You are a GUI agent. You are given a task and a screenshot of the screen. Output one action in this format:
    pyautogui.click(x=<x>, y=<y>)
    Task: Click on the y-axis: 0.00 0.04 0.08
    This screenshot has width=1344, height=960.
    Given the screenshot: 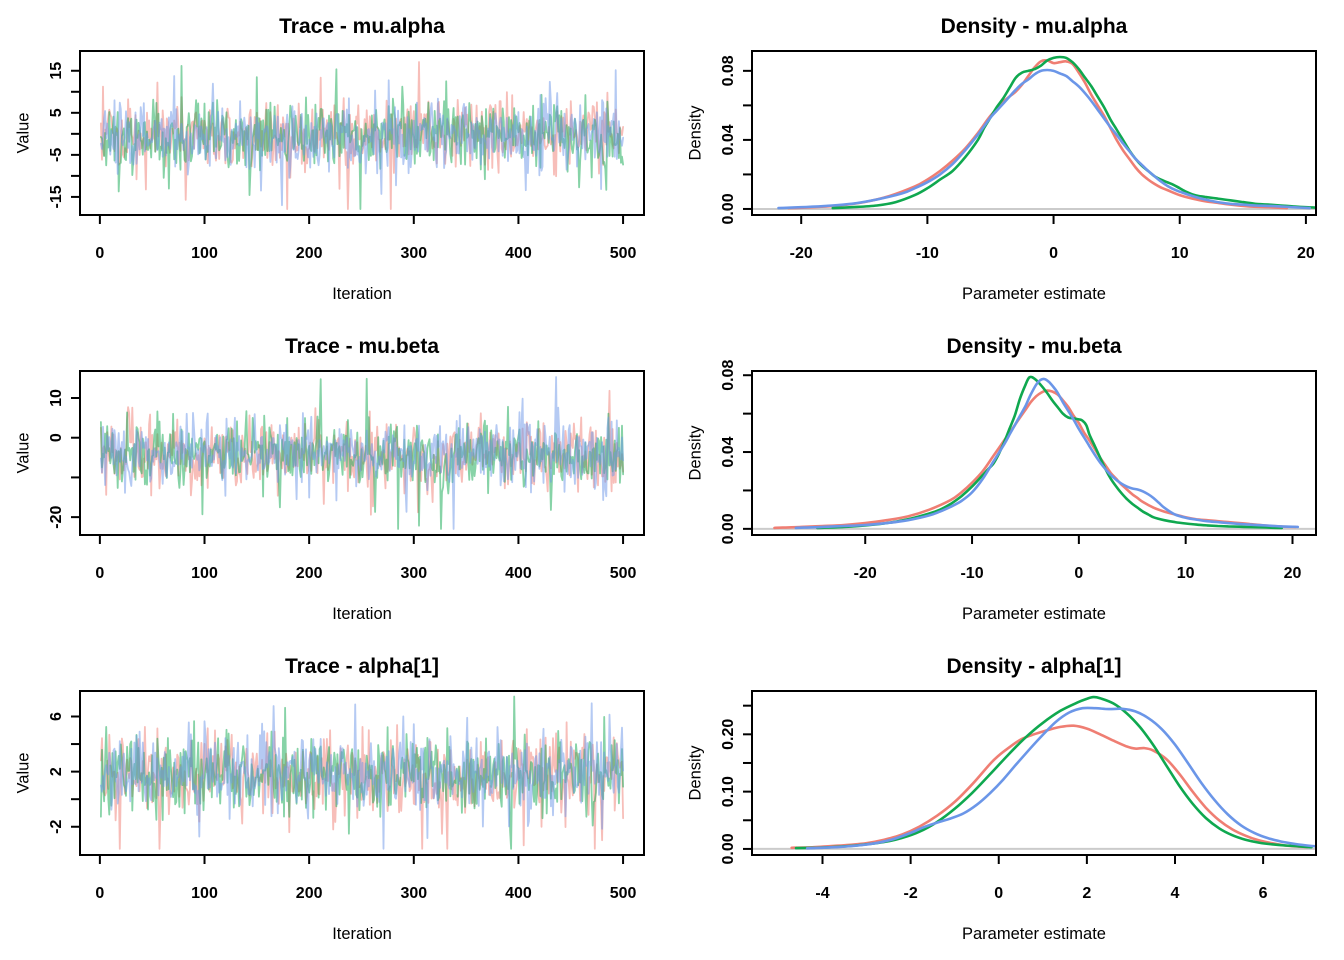 What is the action you would take?
    pyautogui.click(x=736, y=452)
    